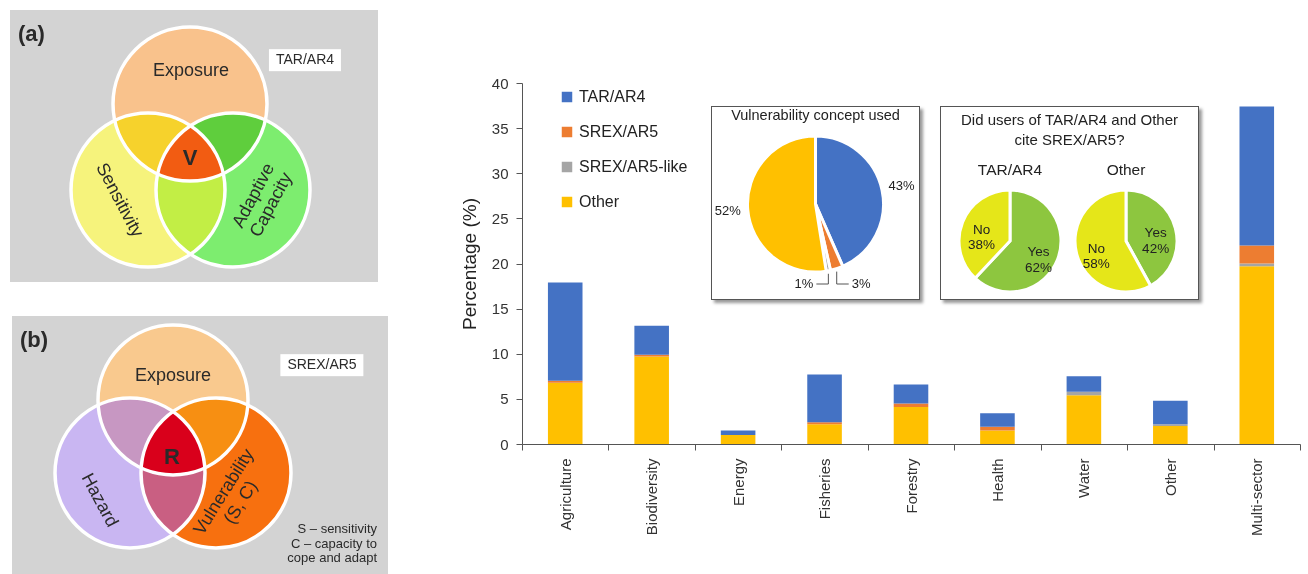 The width and height of the screenshot is (1308, 574). What do you see at coordinates (652, 497) in the screenshot?
I see `x-tick-label: Biodiversity` at bounding box center [652, 497].